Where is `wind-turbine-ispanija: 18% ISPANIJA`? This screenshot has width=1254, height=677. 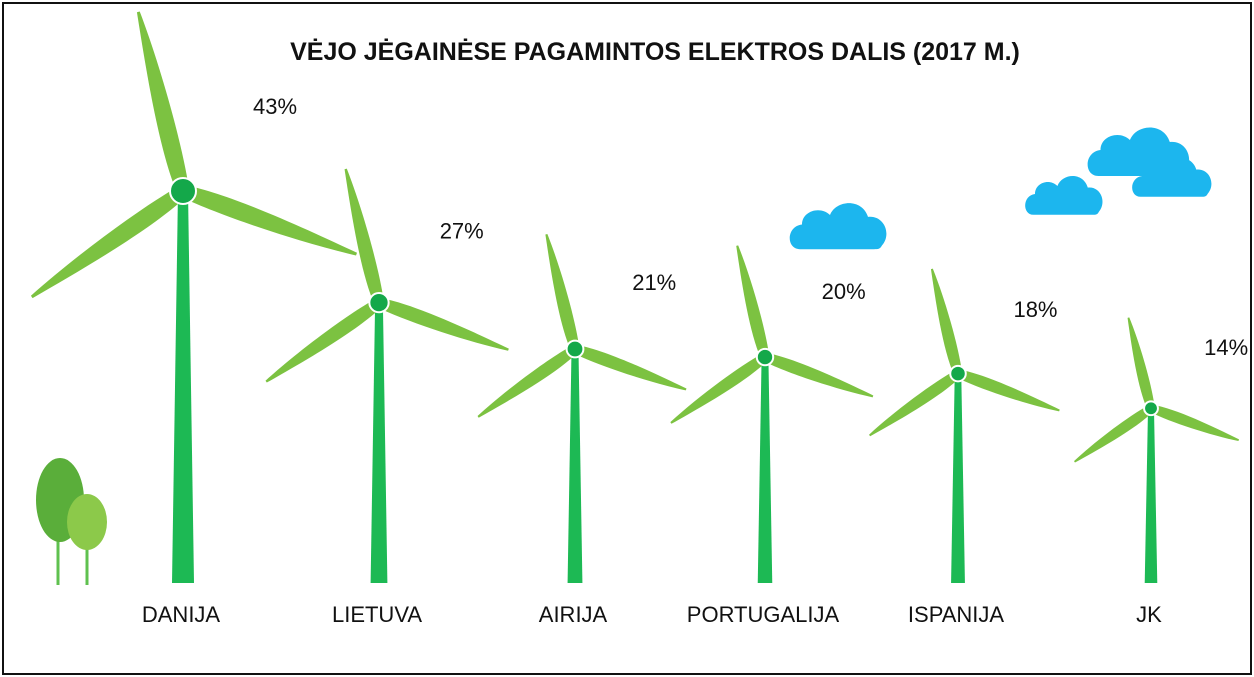
wind-turbine-ispanija: 18% ISPANIJA is located at coordinates (964, 447).